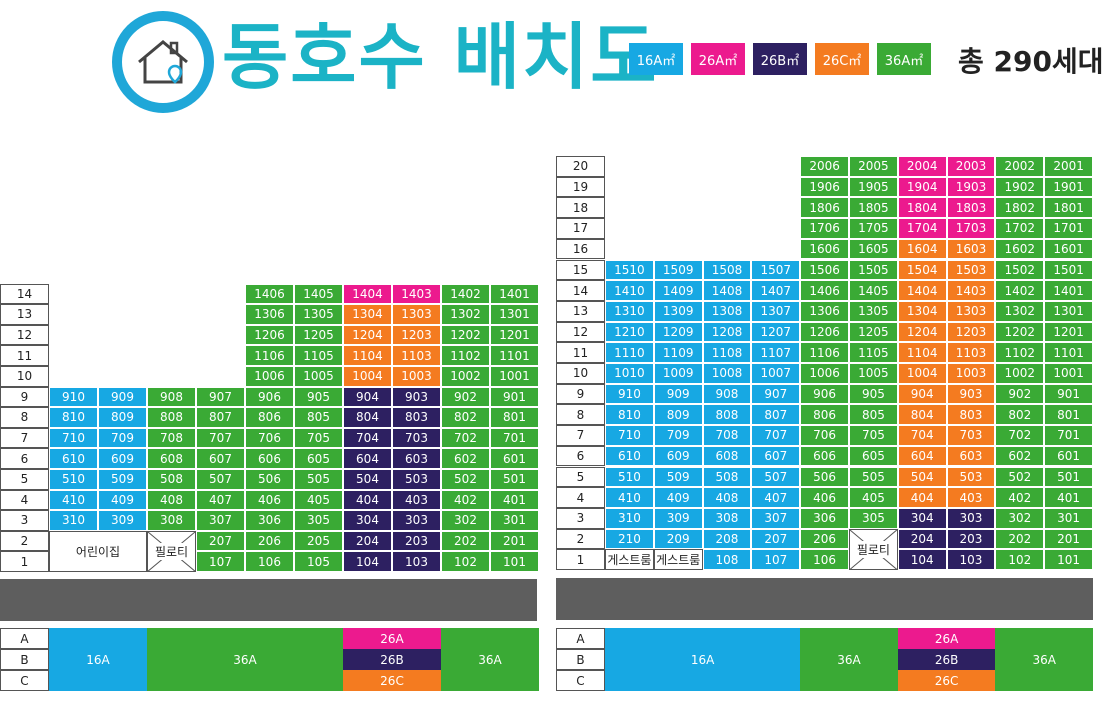 The image size is (1107, 704). I want to click on unit-1402: 1402, so click(1020, 290).